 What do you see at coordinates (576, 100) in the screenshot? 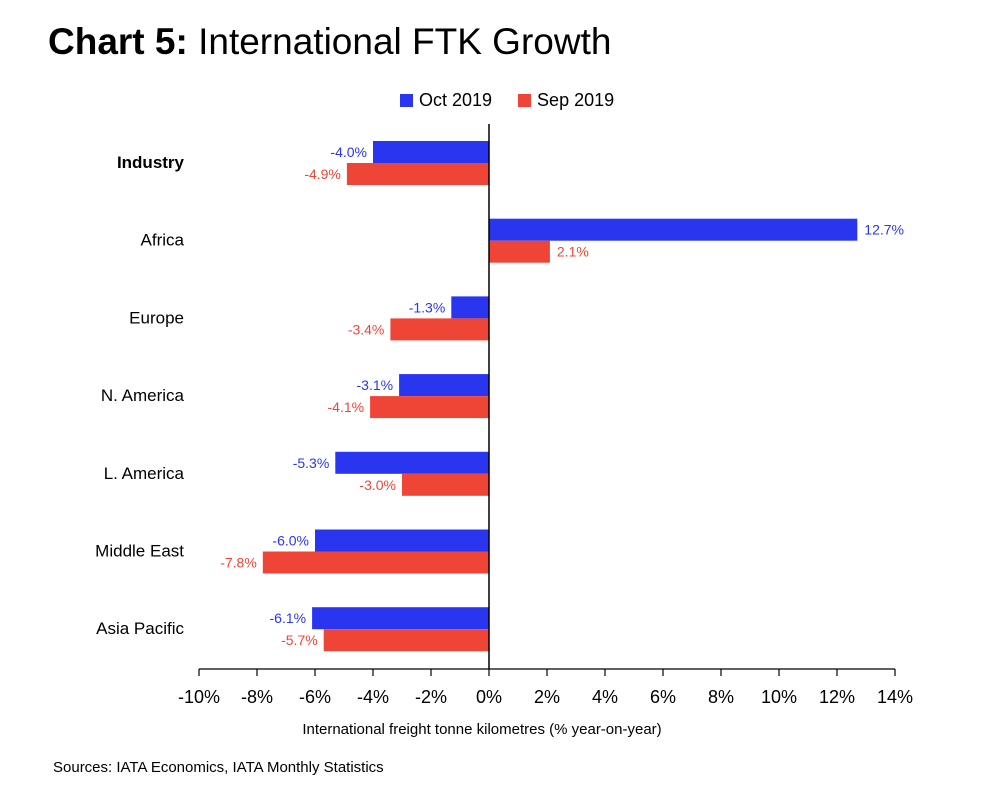
I see `legend-label-sep: Sep 2019` at bounding box center [576, 100].